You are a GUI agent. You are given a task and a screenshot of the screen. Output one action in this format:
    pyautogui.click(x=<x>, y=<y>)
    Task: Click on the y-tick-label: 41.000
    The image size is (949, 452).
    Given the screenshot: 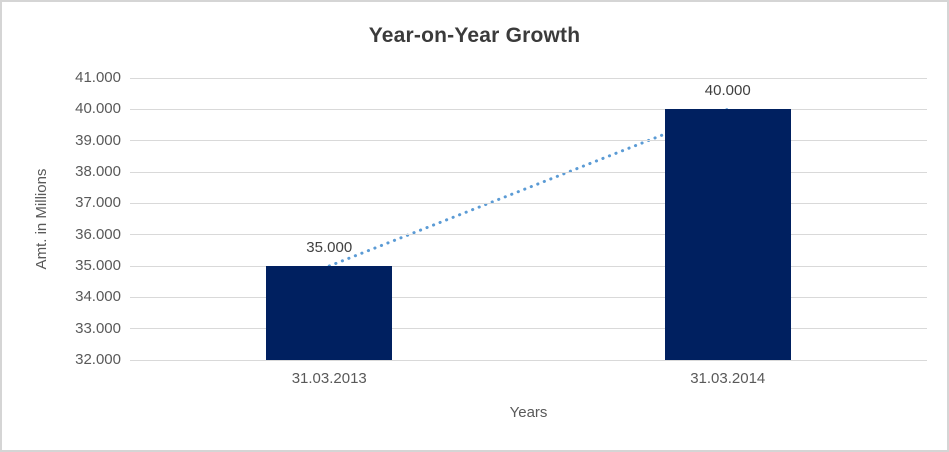 What is the action you would take?
    pyautogui.click(x=98, y=77)
    